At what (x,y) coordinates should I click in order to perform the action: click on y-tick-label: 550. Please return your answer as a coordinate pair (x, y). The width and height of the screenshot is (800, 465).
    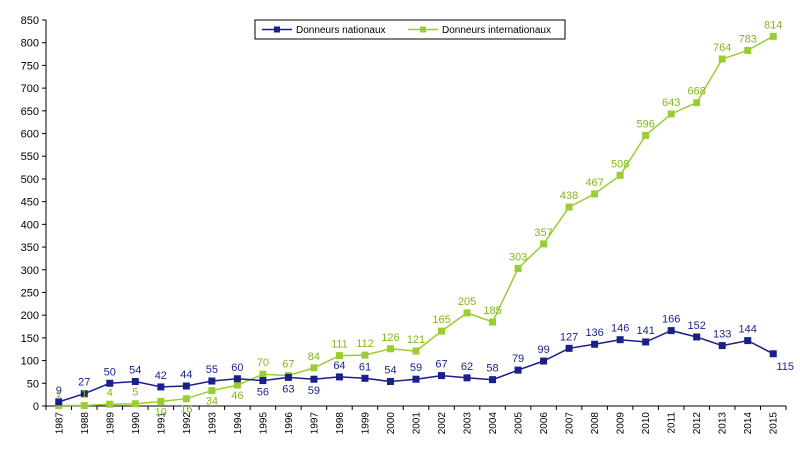
    Looking at the image, I should click on (30, 157).